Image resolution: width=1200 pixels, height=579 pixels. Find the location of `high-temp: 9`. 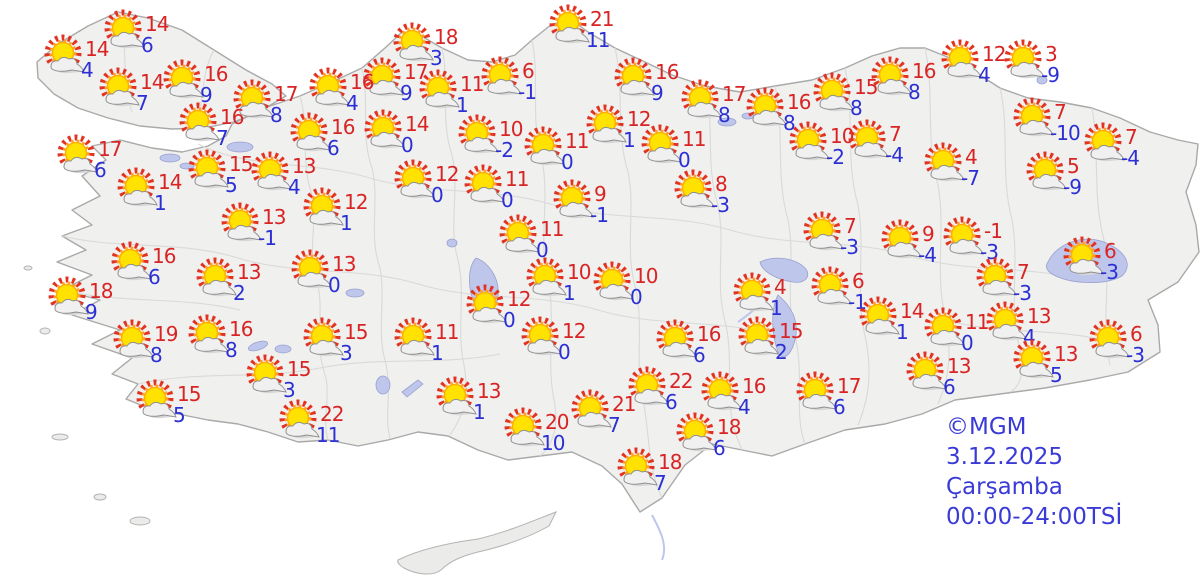

high-temp: 9 is located at coordinates (600, 194).